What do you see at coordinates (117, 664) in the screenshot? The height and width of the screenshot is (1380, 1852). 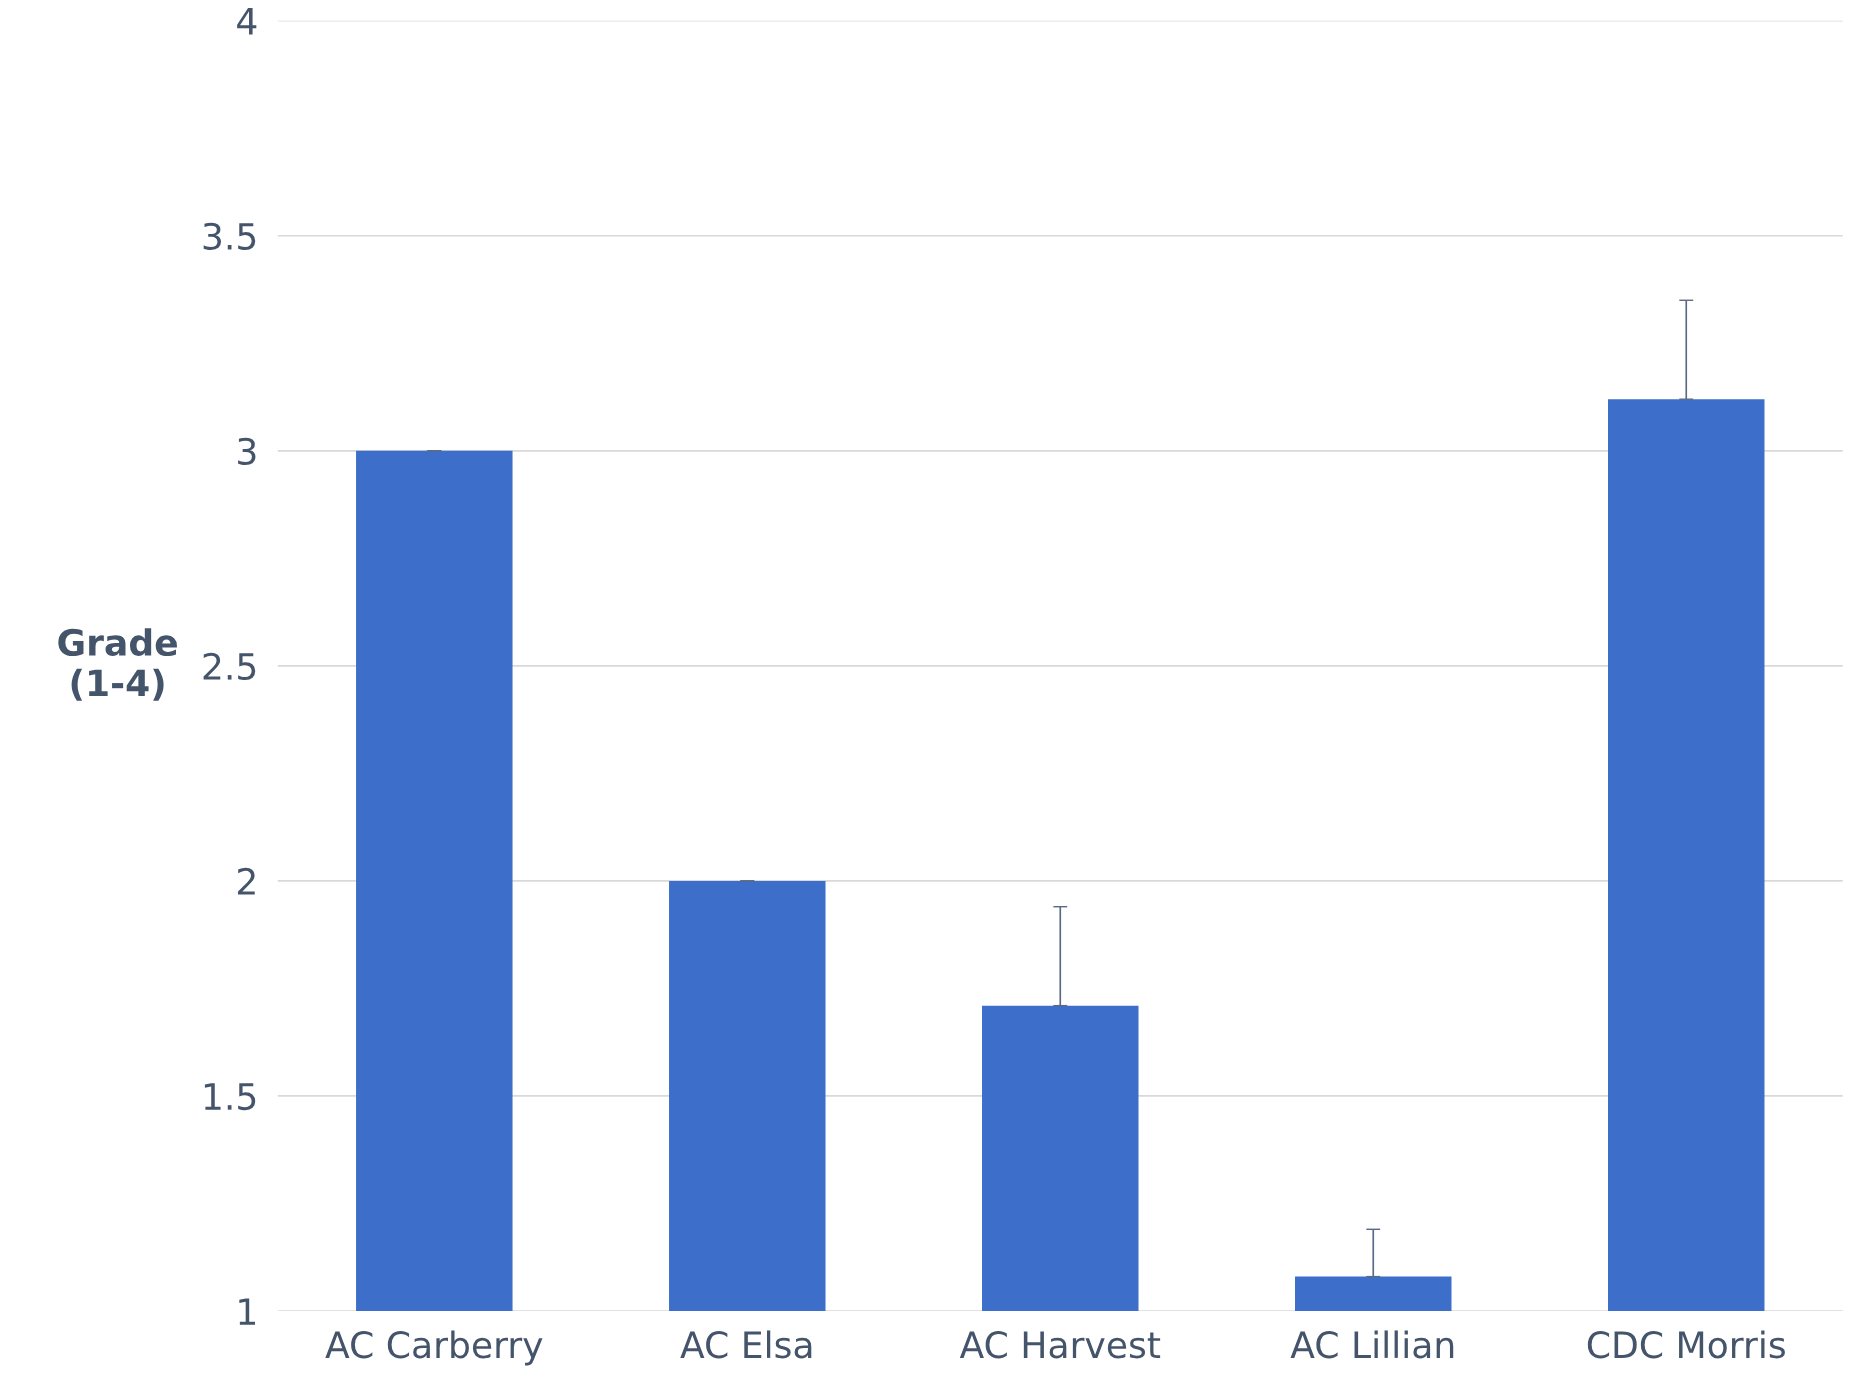 I see `y-axis-title: Grade (1-4)` at bounding box center [117, 664].